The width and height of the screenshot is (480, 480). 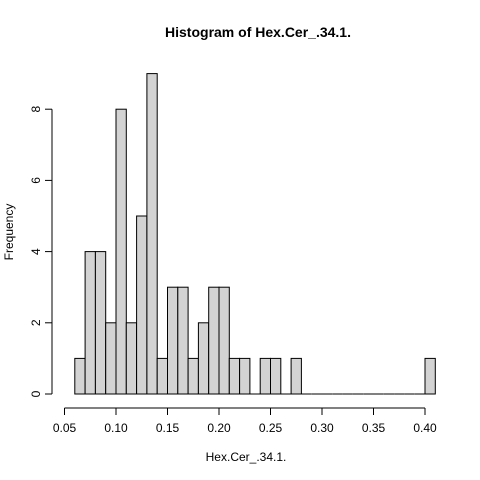 What do you see at coordinates (322, 428) in the screenshot?
I see `x-tick-label: 0.30` at bounding box center [322, 428].